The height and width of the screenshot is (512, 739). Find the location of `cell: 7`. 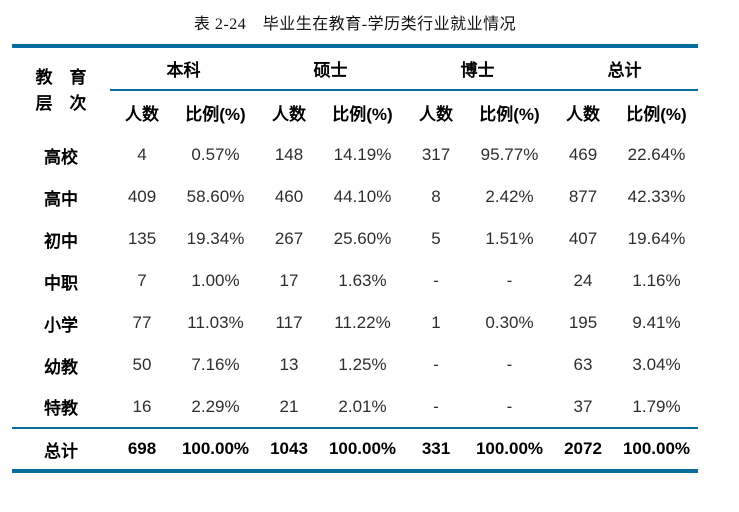

cell: 7 is located at coordinates (142, 280).